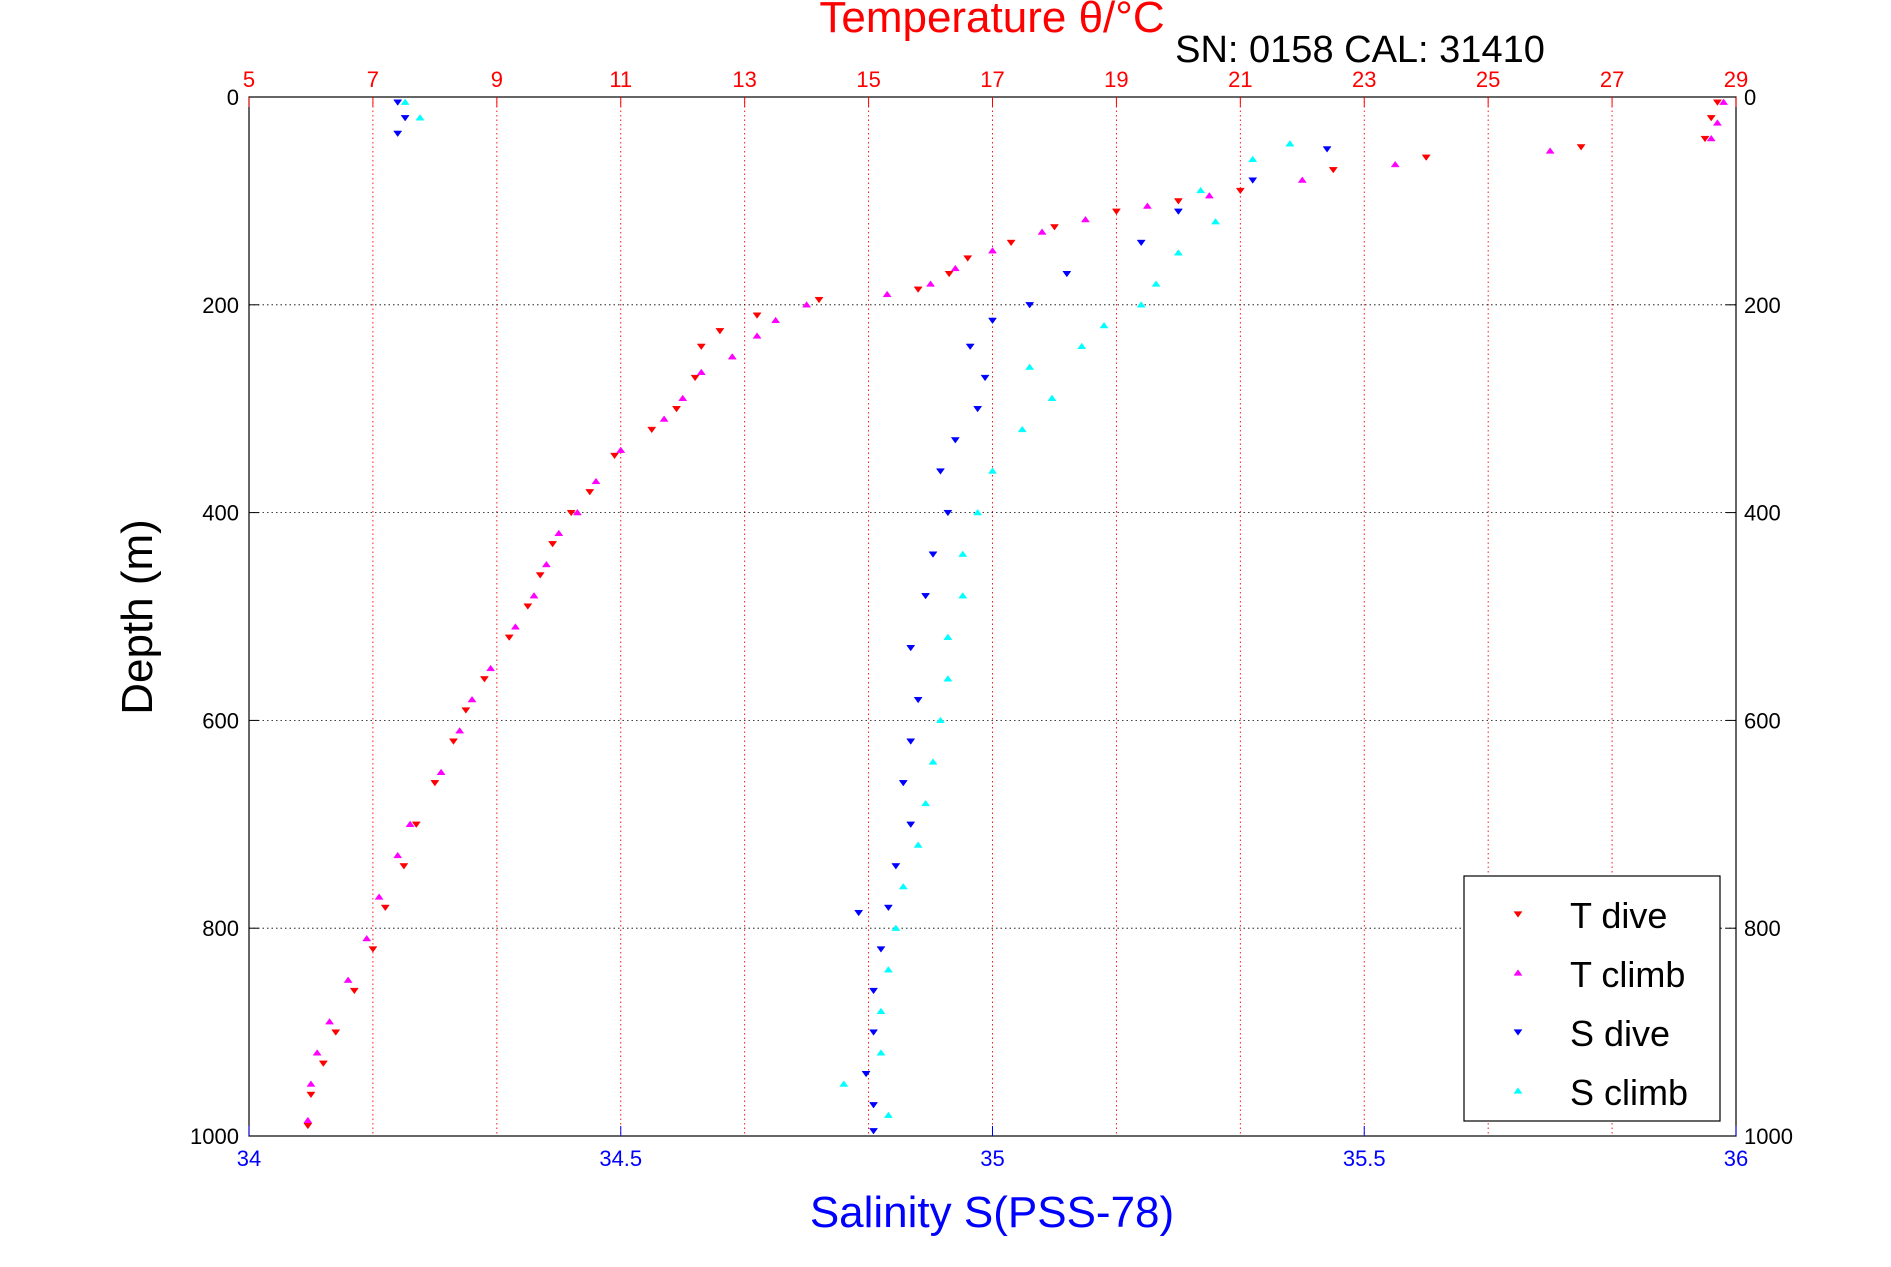 This screenshot has width=1891, height=1267. Describe the element at coordinates (1762, 720) in the screenshot. I see `y-tick-label-right: 600` at that location.